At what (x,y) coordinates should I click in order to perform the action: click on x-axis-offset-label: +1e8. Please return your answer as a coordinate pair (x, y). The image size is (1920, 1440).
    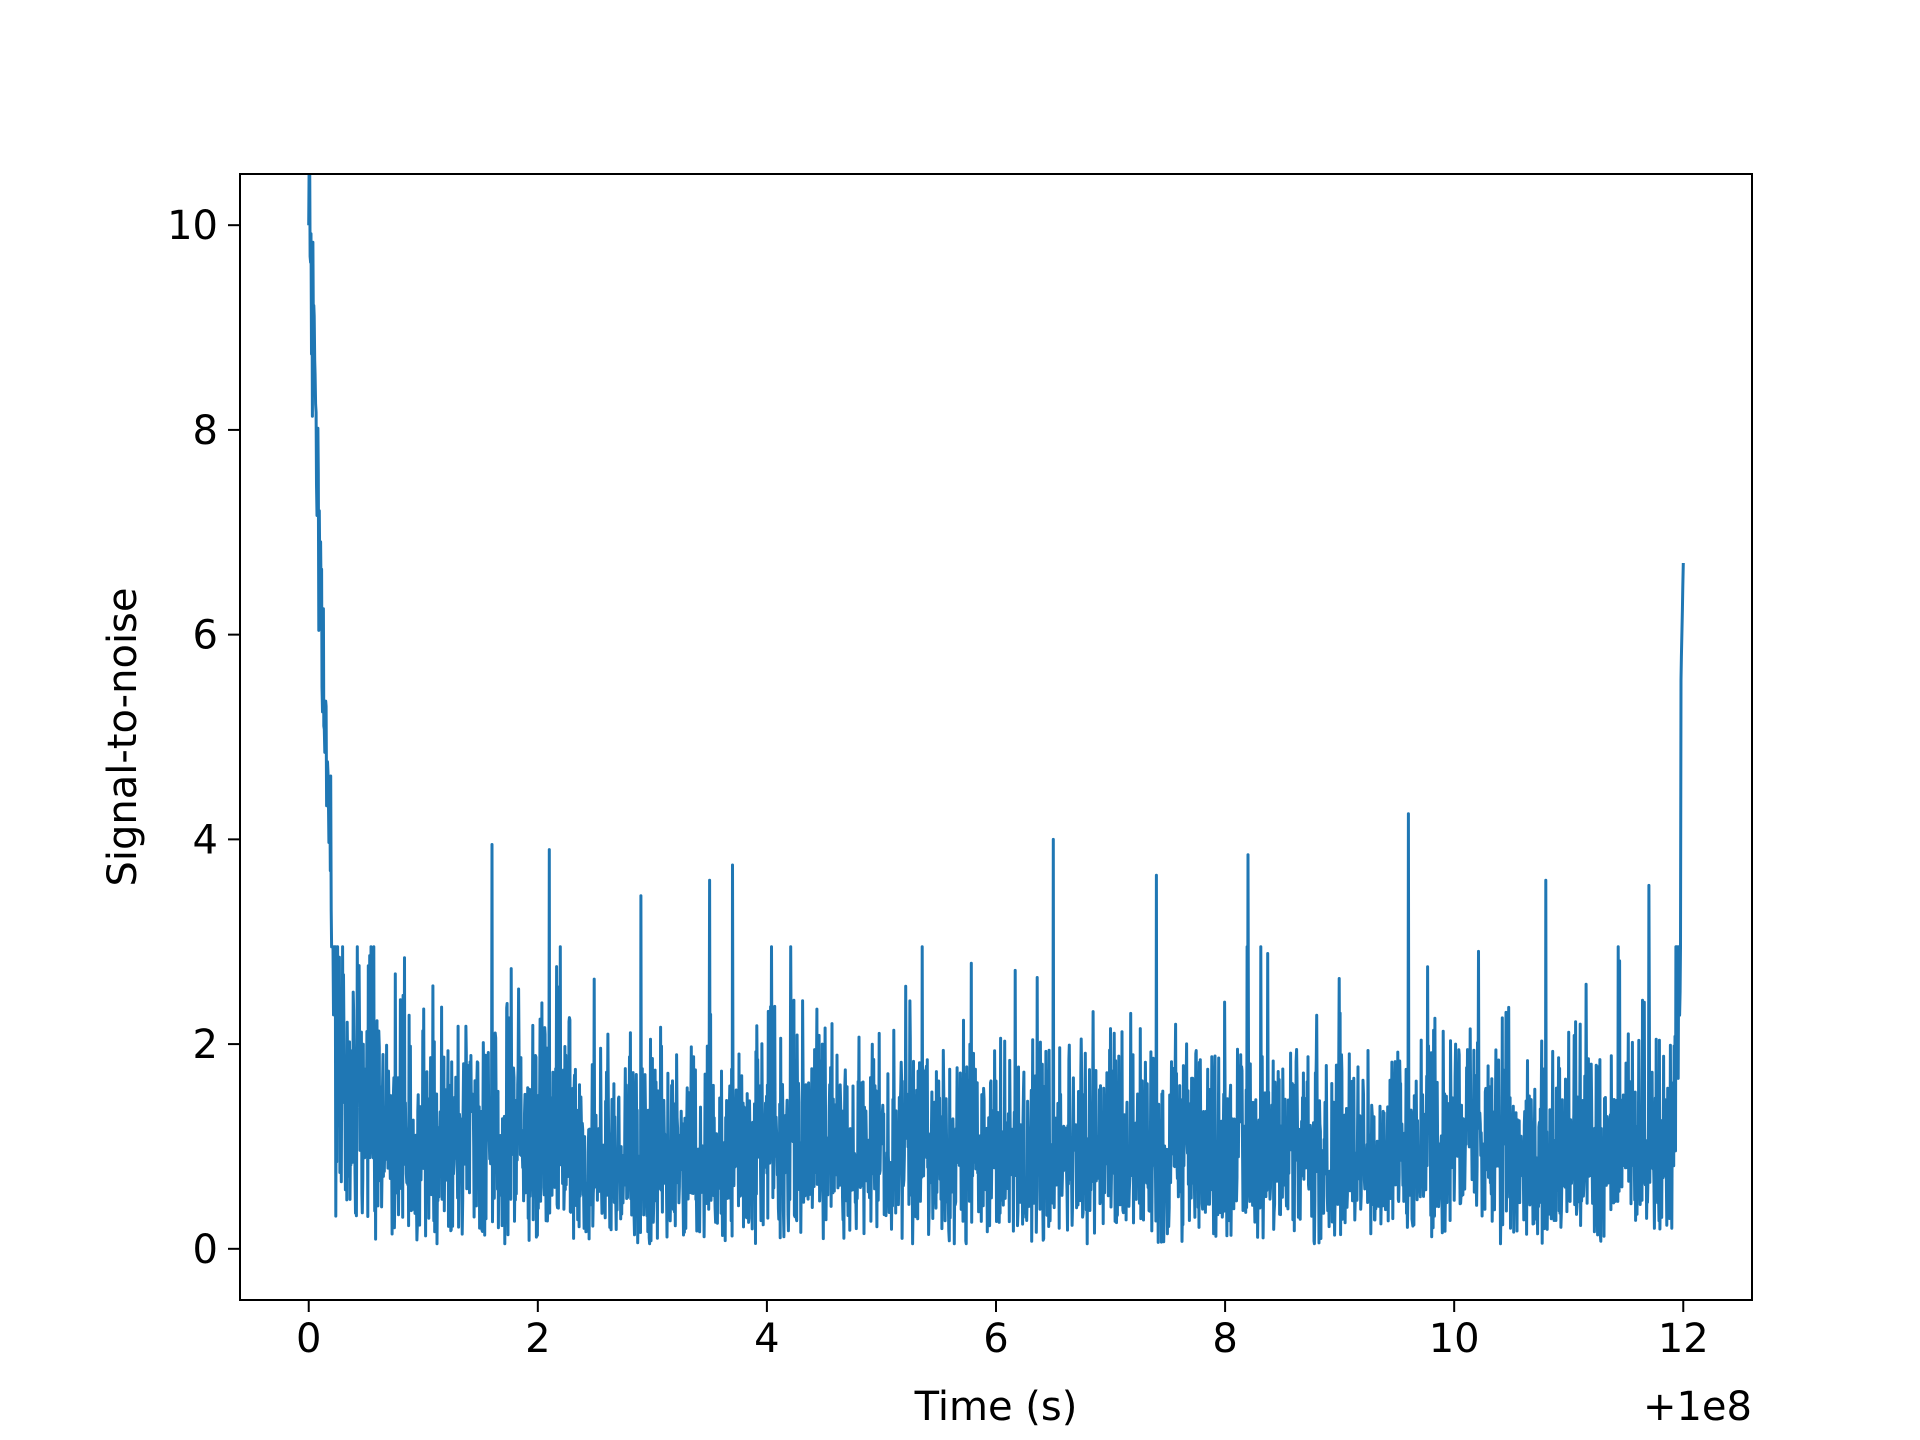
    Looking at the image, I should click on (1697, 1407).